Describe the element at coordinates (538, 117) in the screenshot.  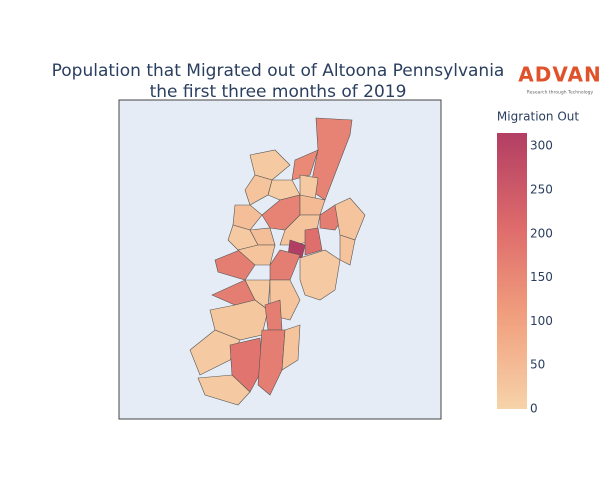
I see `colorbar-title: Migration Out` at that location.